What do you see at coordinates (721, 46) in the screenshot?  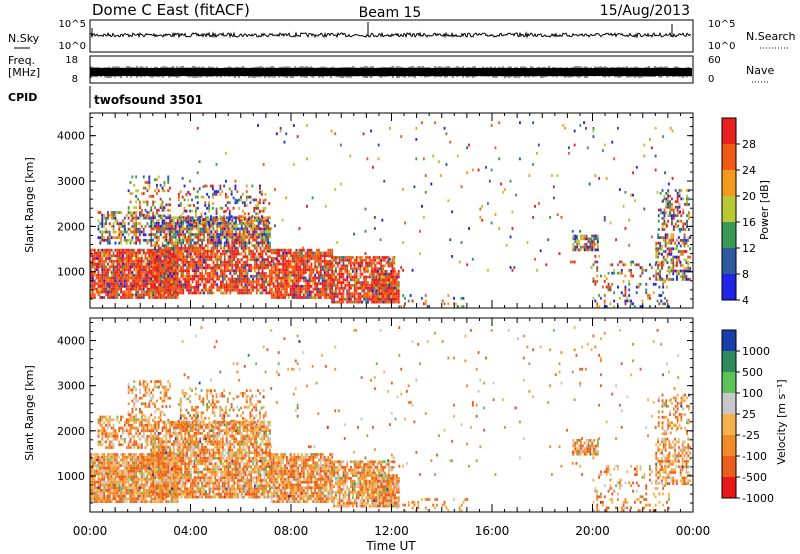 I see `noise-right-tick-low: 10^0` at bounding box center [721, 46].